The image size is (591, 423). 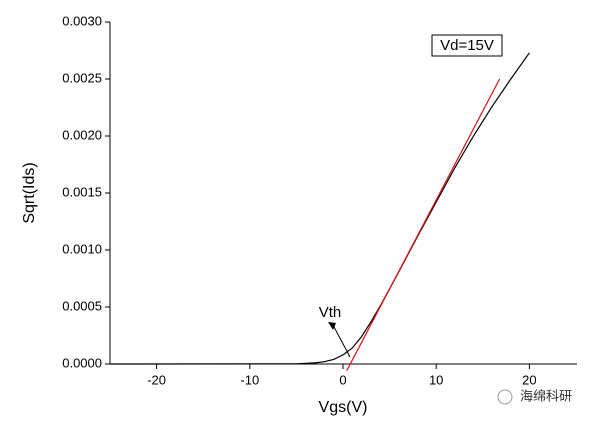 What do you see at coordinates (82, 134) in the screenshot?
I see `y-tick-label: 0.0020` at bounding box center [82, 134].